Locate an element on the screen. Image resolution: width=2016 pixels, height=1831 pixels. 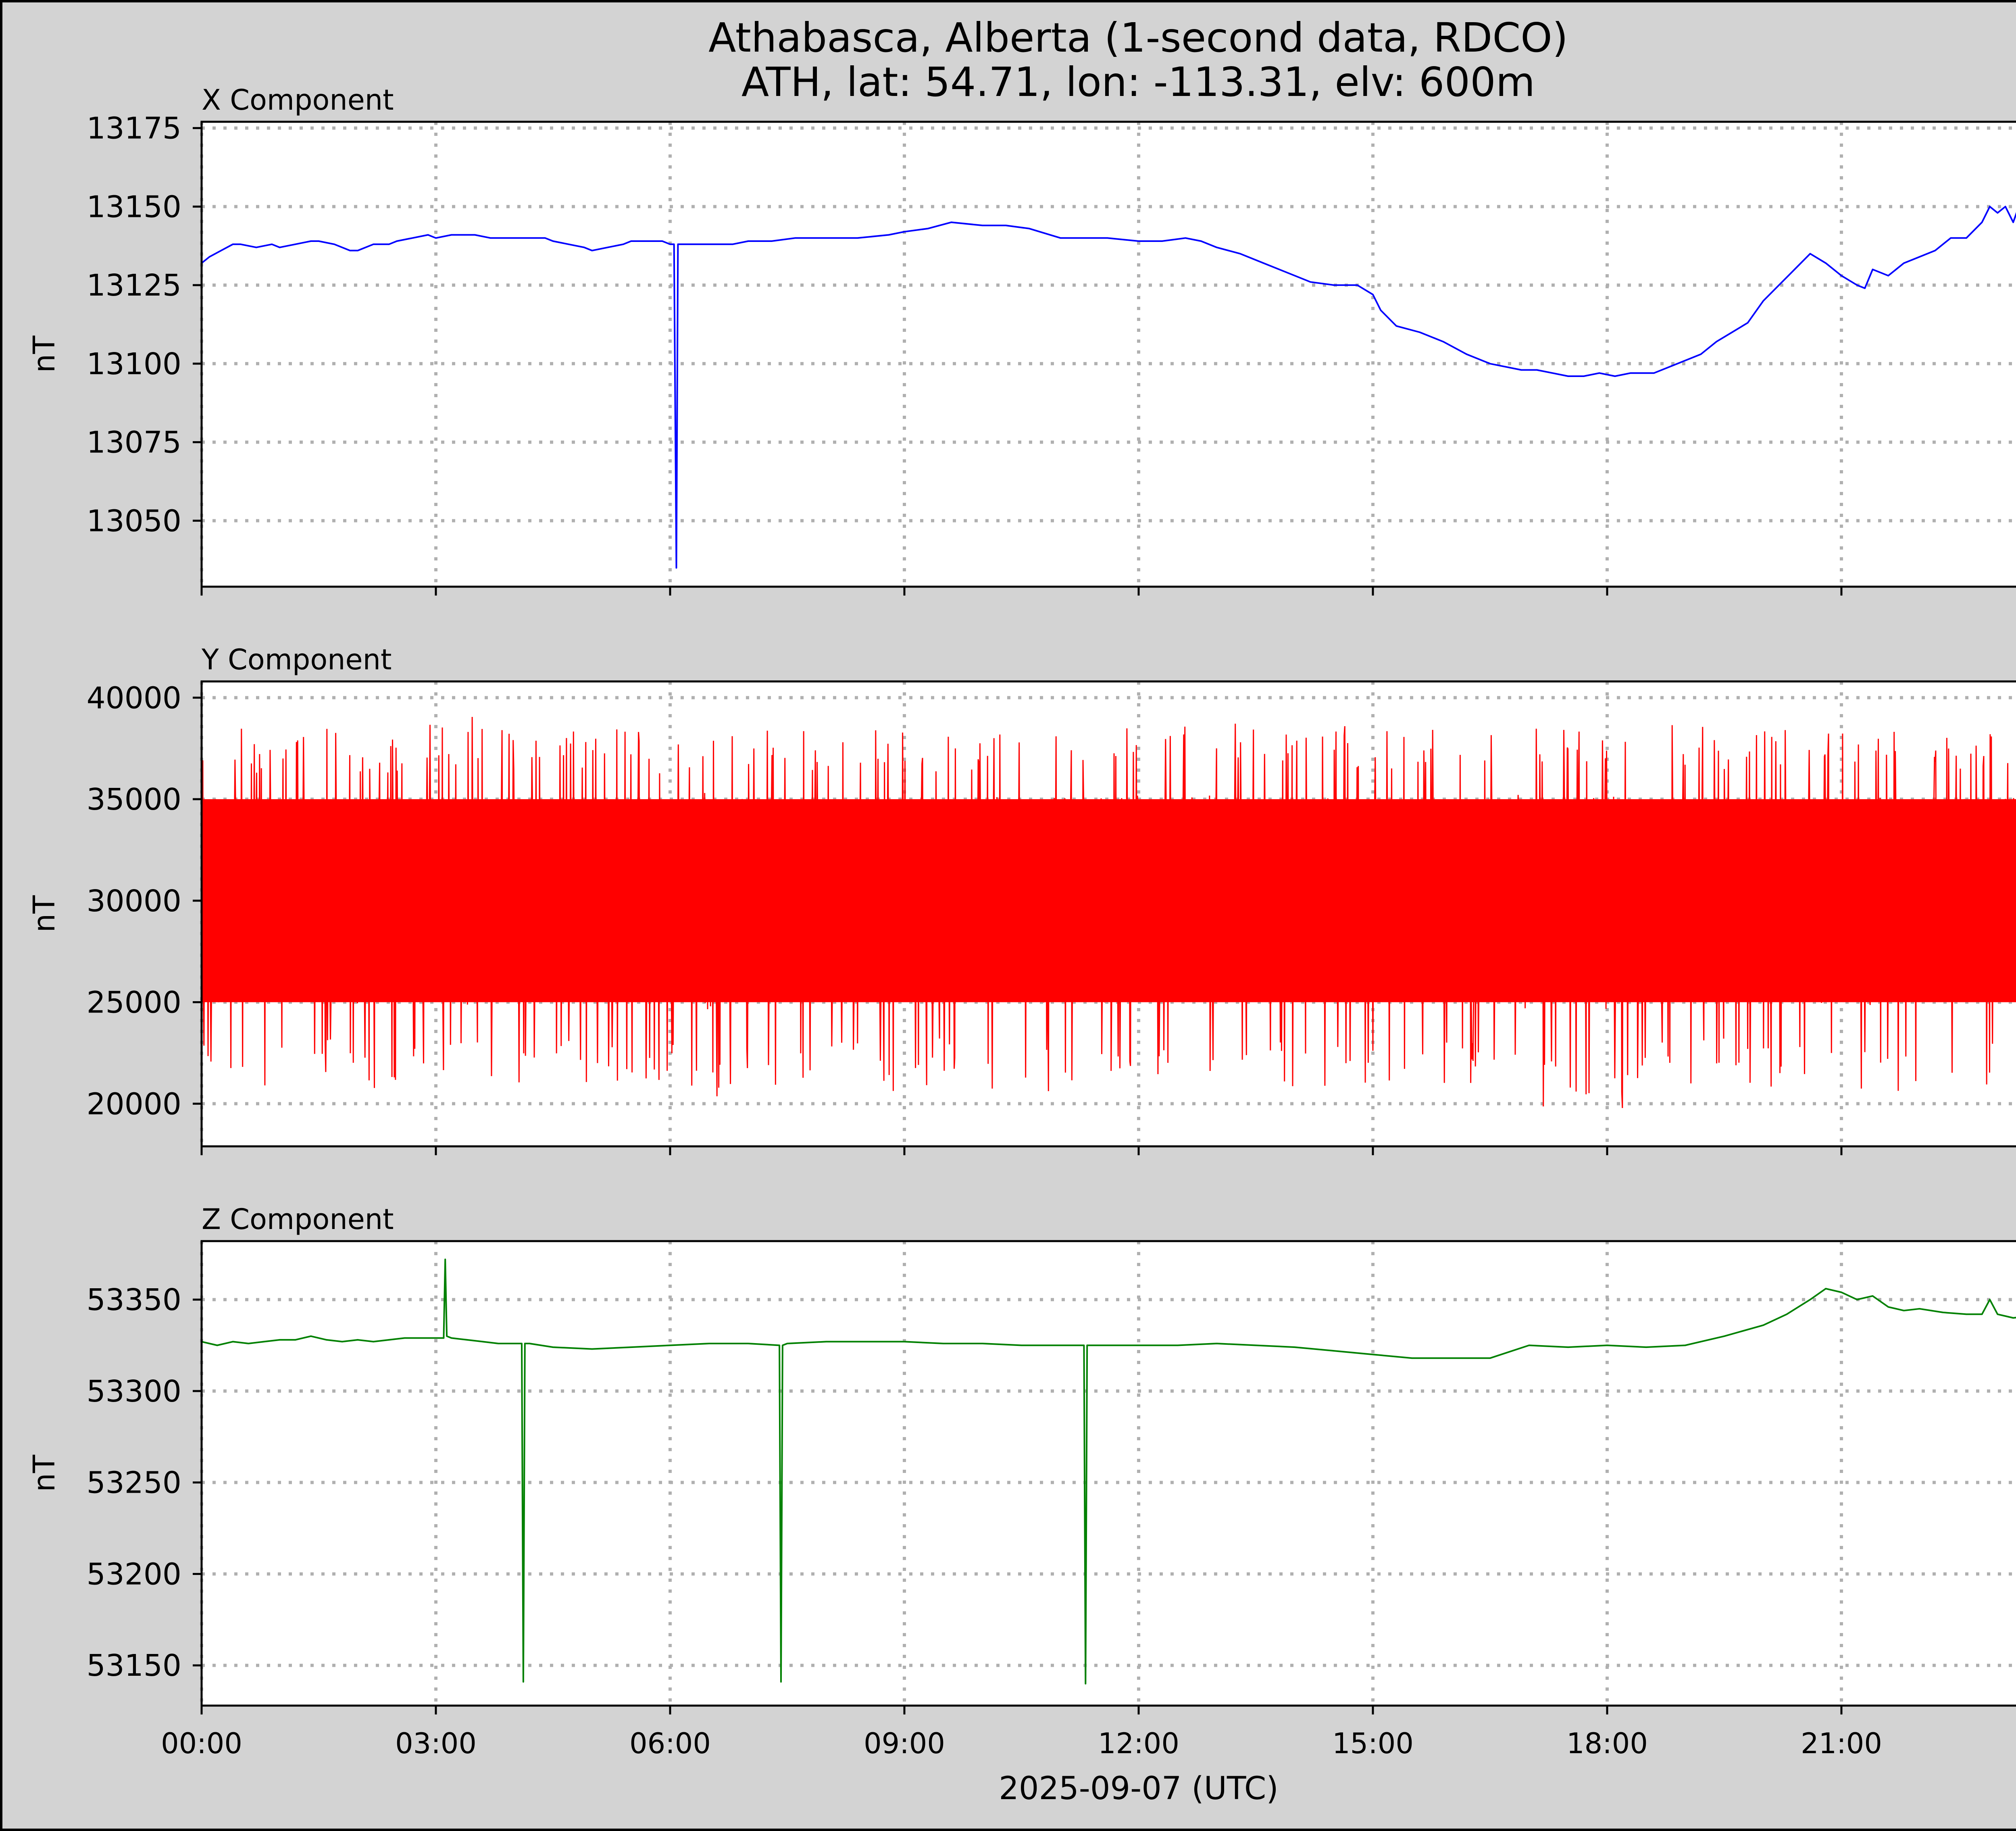
x-y-tick-label: 13125 is located at coordinates (134, 285).